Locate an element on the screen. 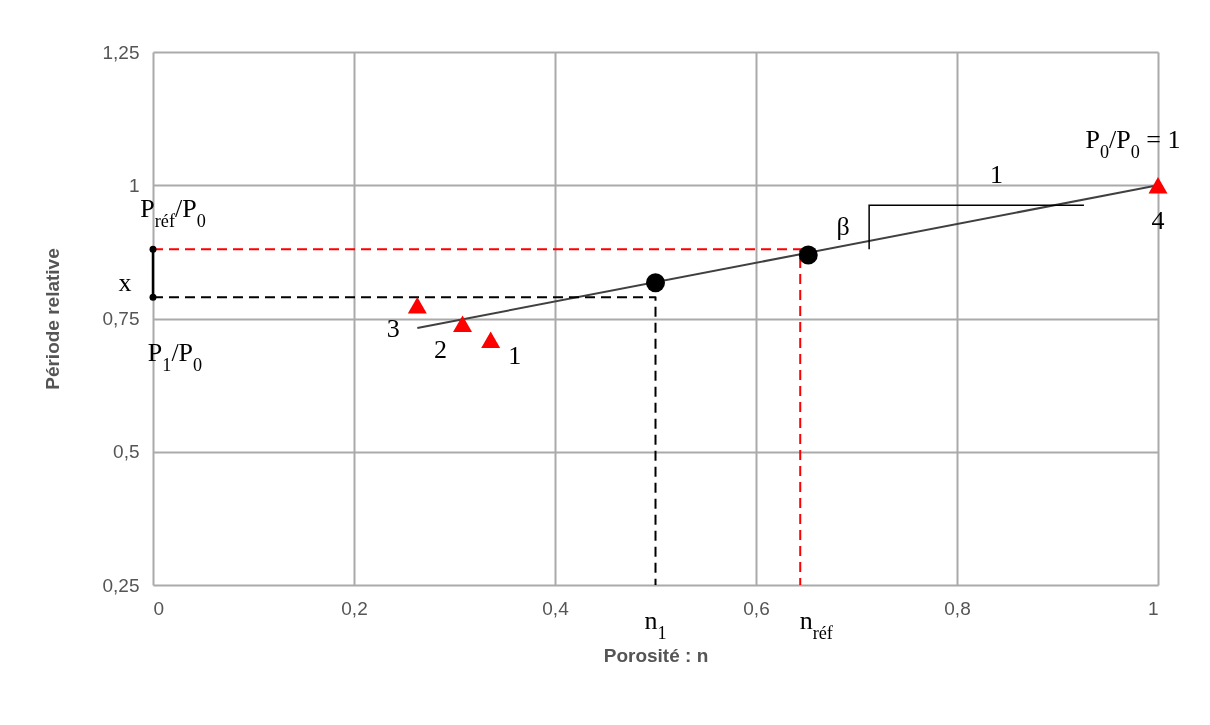  annotation: β is located at coordinates (843, 227).